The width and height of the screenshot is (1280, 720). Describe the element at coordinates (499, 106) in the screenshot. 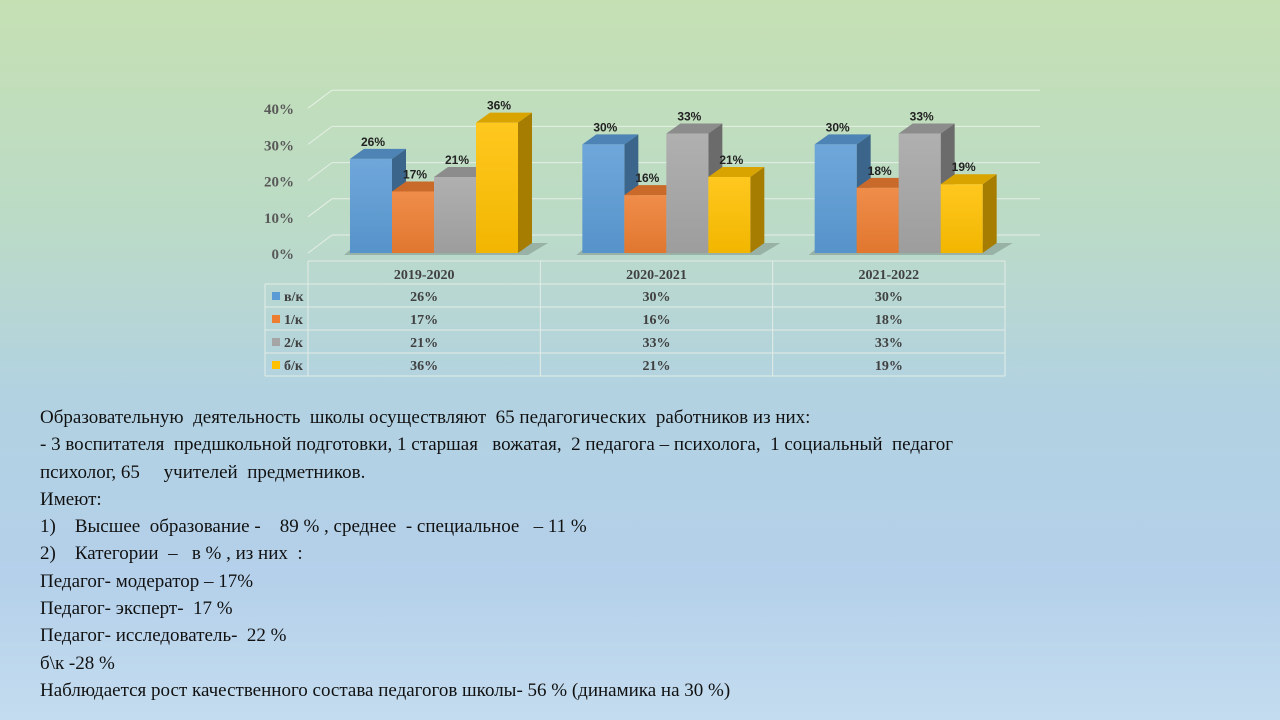

I see `data-label: 36%` at that location.